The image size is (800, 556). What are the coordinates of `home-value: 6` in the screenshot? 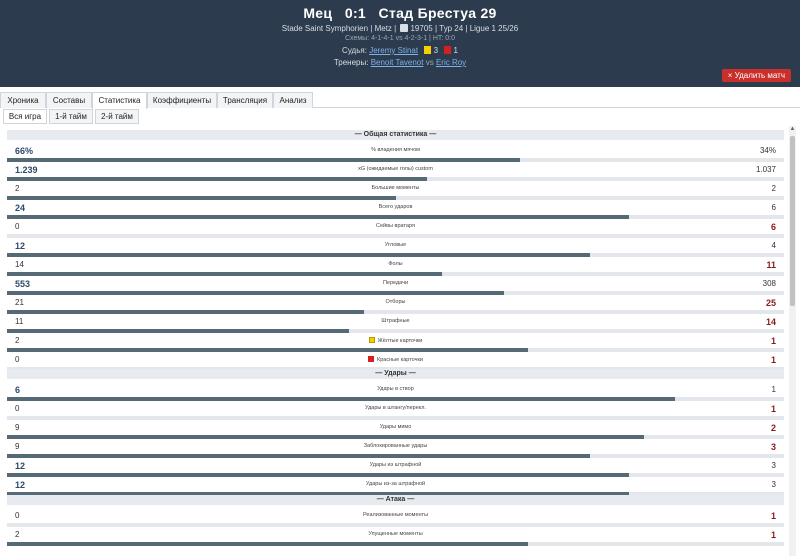 It's located at (18, 390).